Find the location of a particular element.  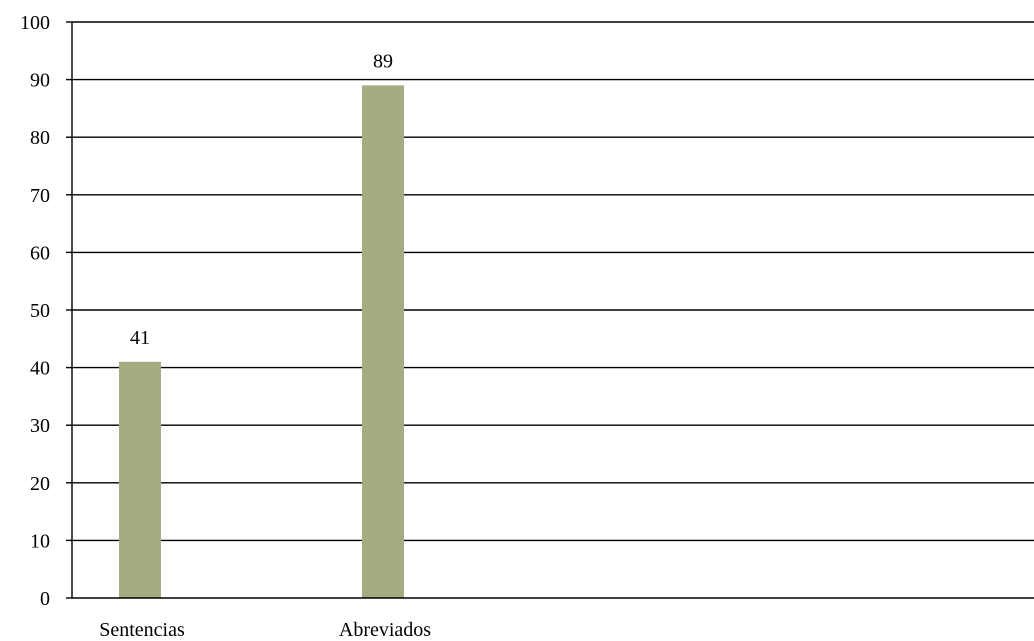

data-label-sentencias: 41 is located at coordinates (140, 338).